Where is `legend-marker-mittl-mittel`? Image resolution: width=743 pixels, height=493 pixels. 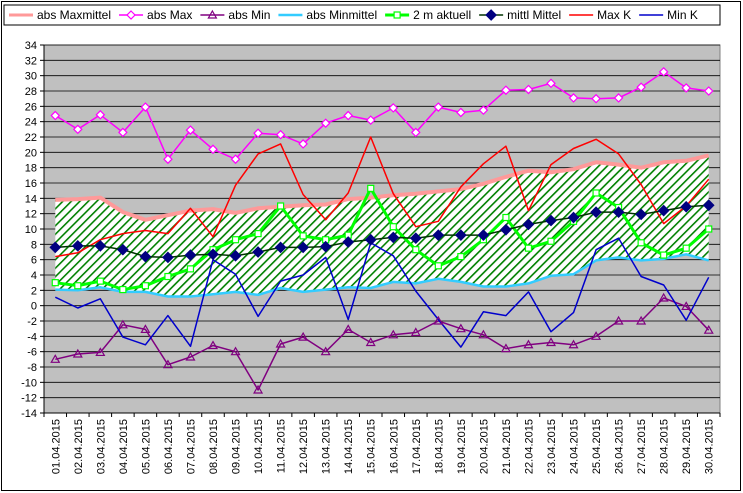
legend-marker-mittl-mittel is located at coordinates (491, 15).